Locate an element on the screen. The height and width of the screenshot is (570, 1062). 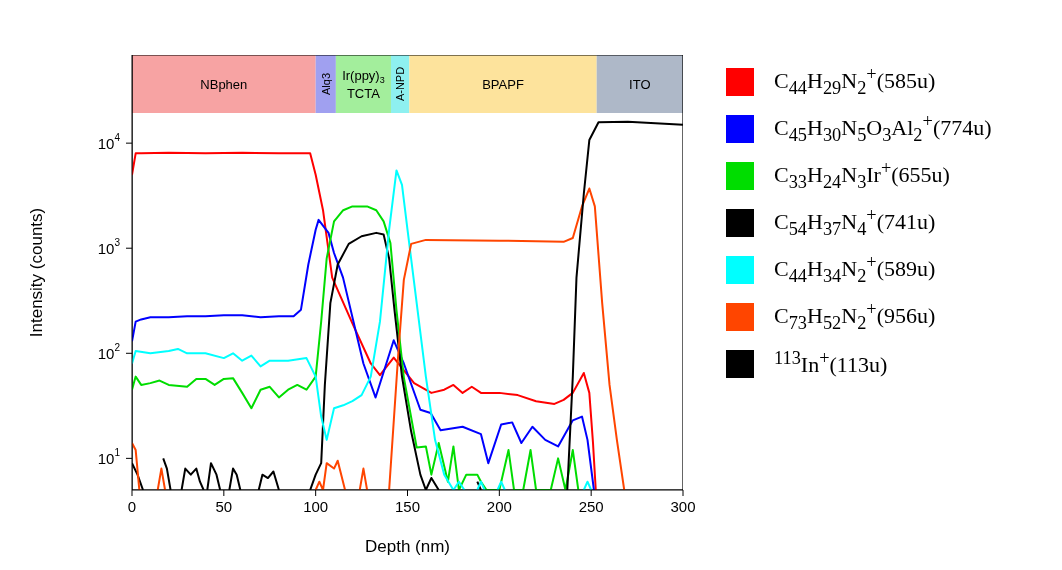
legend-label: C$_{73}$H$_{52}$N$_{2}$$^{+}$(956u) is located at coordinates (855, 316).